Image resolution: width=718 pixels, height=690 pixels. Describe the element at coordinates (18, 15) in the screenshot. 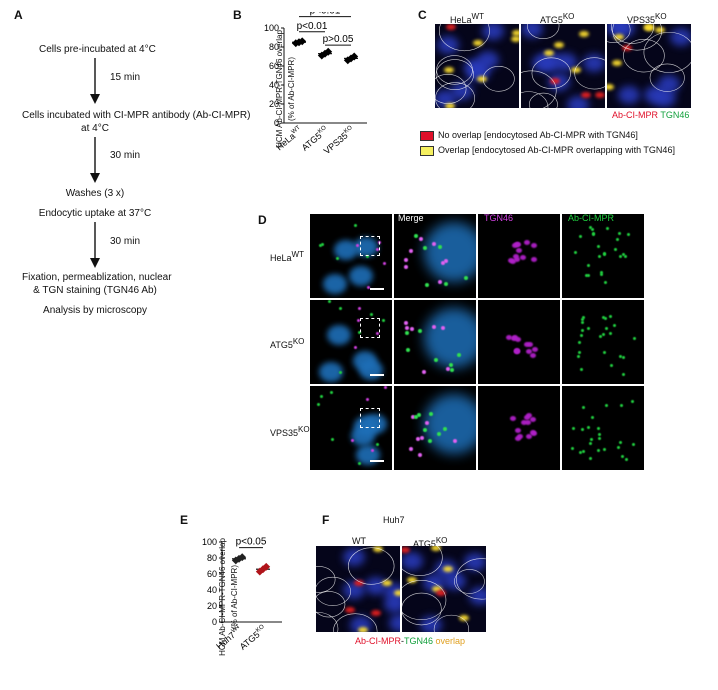

I see `panel-a-label: A` at that location.